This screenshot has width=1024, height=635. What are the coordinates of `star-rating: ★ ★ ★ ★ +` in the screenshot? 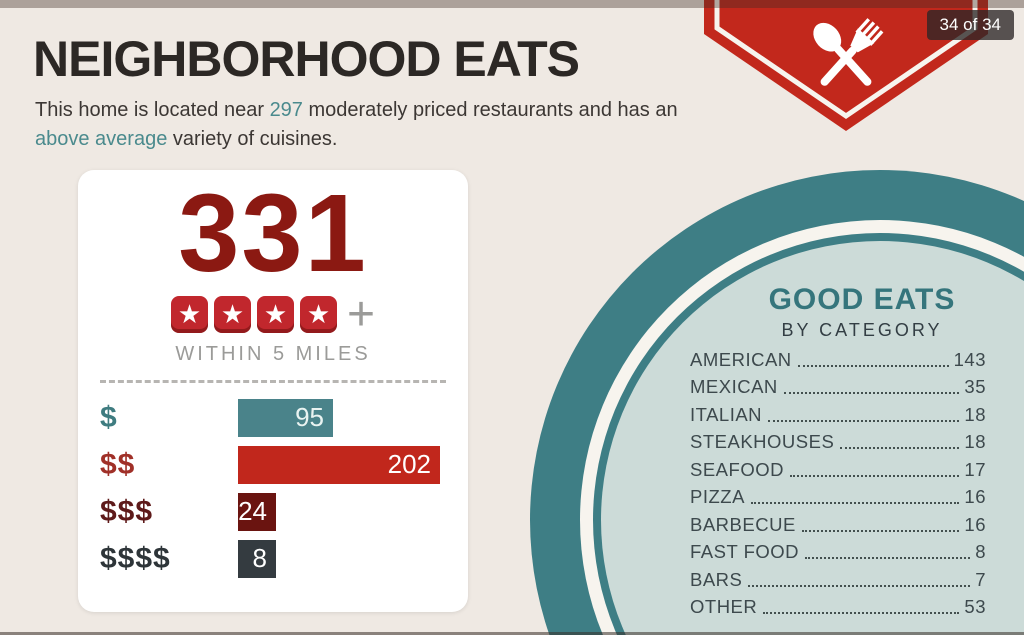 It's located at (273, 314).